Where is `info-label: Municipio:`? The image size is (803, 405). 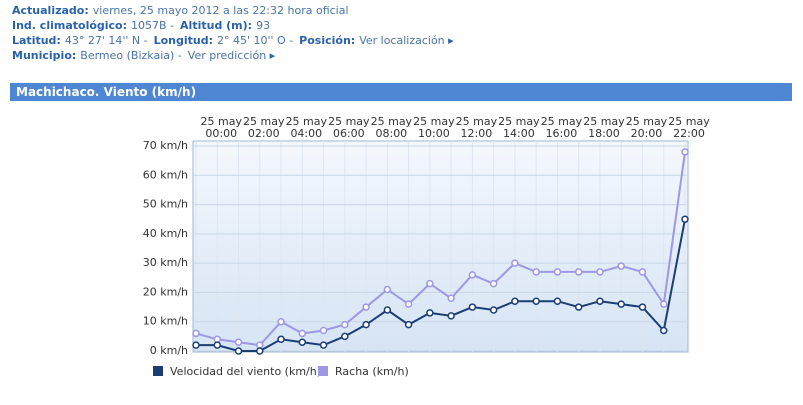 info-label: Municipio: is located at coordinates (44, 55).